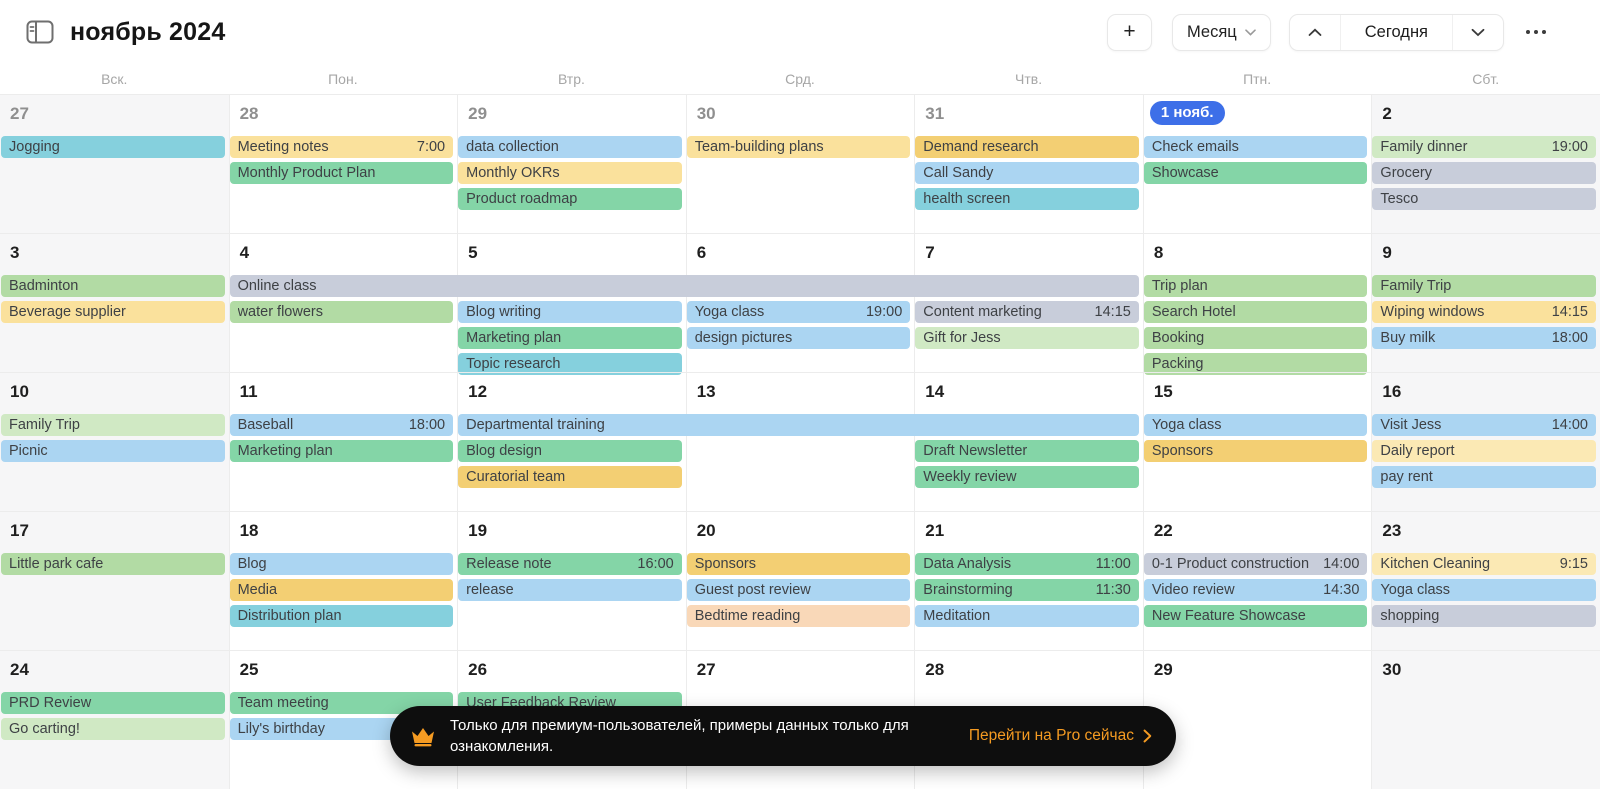 This screenshot has width=1600, height=789. I want to click on event-chip: Check emails, so click(1255, 147).